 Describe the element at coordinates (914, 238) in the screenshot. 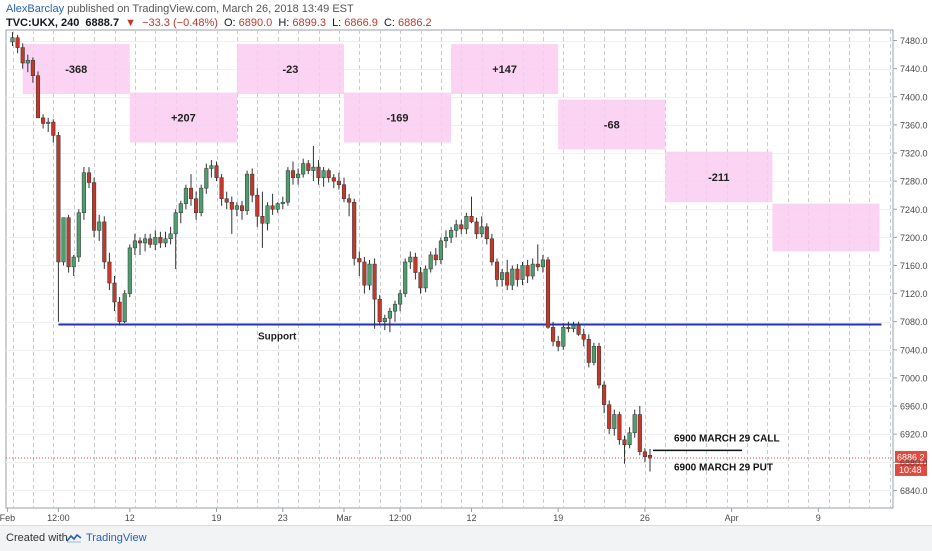

I see `y-tick-label: 7200.0` at that location.